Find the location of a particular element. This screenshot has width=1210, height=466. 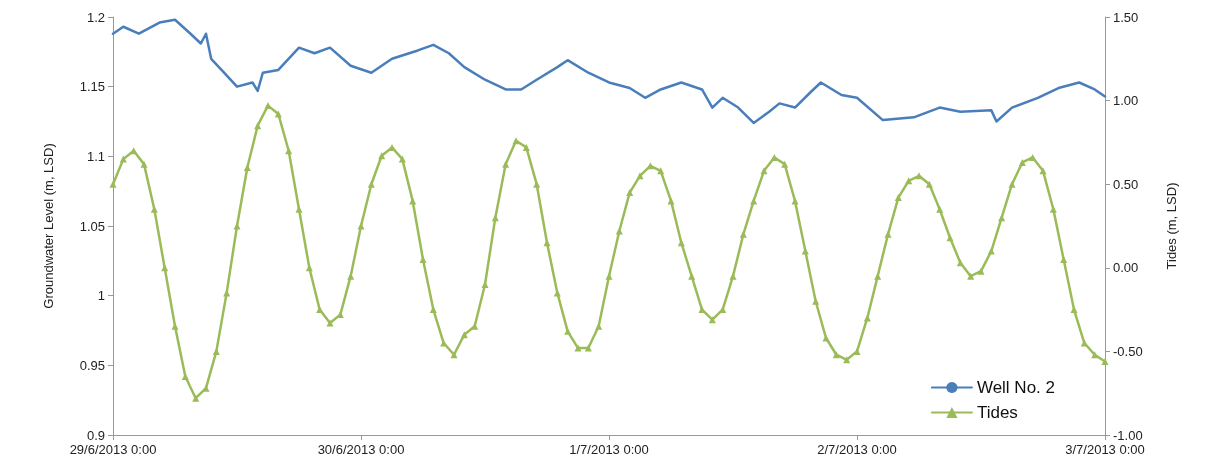

y-tick-label: 1.2 is located at coordinates (95, 17).